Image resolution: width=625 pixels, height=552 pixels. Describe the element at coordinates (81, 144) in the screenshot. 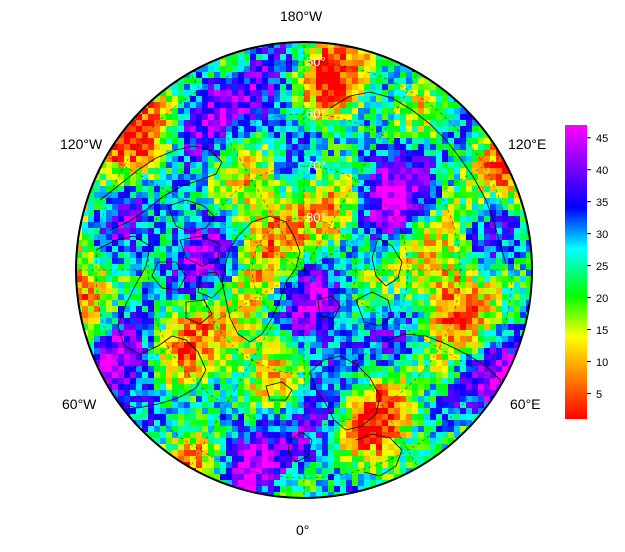

I see `longitude-label-120w: 120°W` at that location.